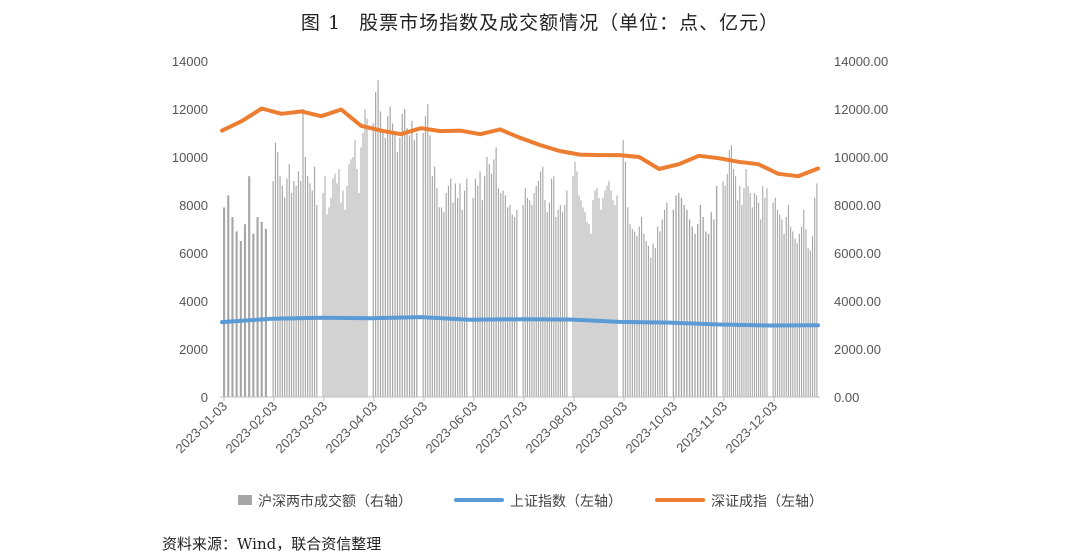 The width and height of the screenshot is (1080, 560). What do you see at coordinates (569, 23) in the screenshot?
I see `figure-title: 股票市场指数及成交额情况（单位：点、亿元）` at bounding box center [569, 23].